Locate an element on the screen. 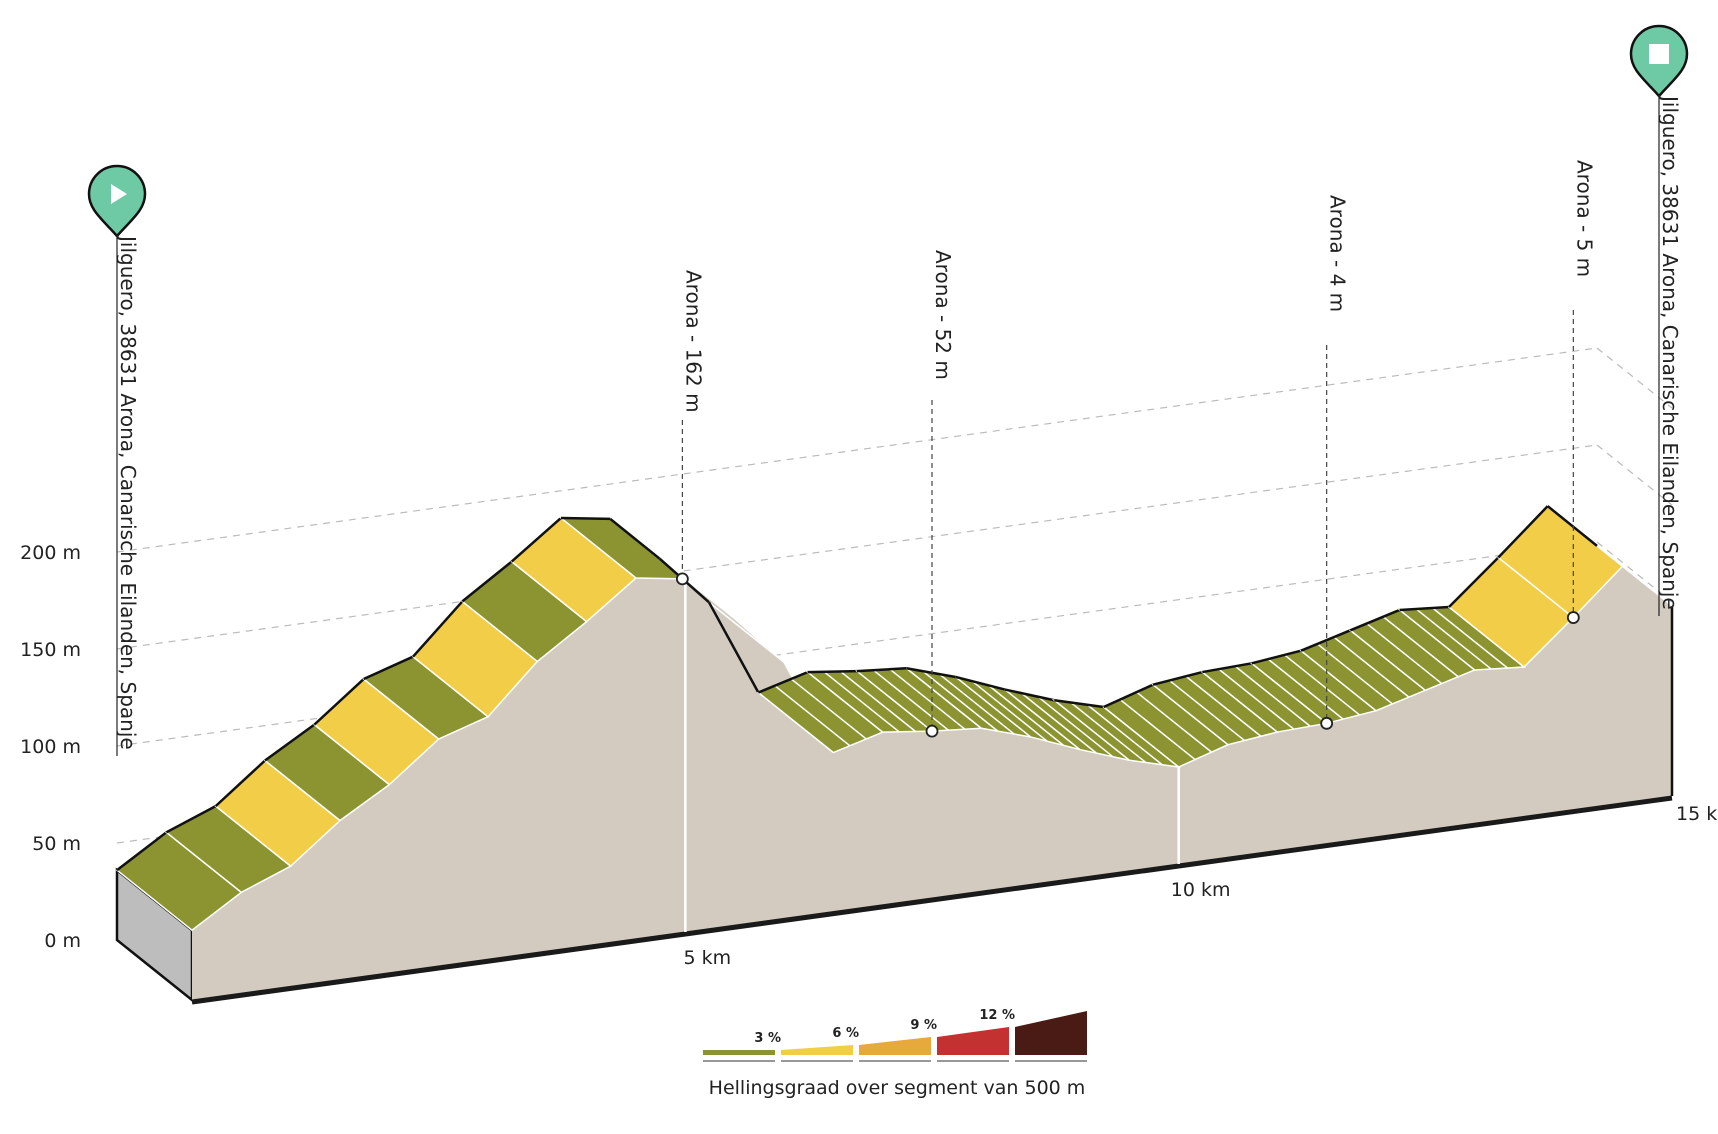 Image resolution: width=1718 pixels, height=1134 pixels. y-tick-label: 150 m is located at coordinates (50, 650).